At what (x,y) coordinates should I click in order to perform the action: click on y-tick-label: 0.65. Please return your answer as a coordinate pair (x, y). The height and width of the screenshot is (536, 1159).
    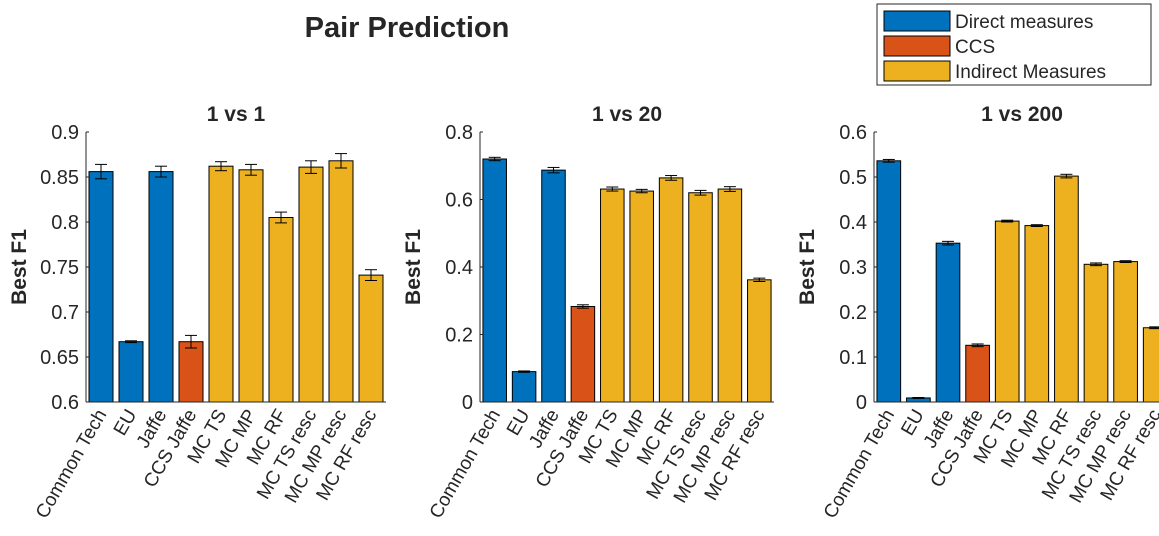
    Looking at the image, I should click on (59, 358).